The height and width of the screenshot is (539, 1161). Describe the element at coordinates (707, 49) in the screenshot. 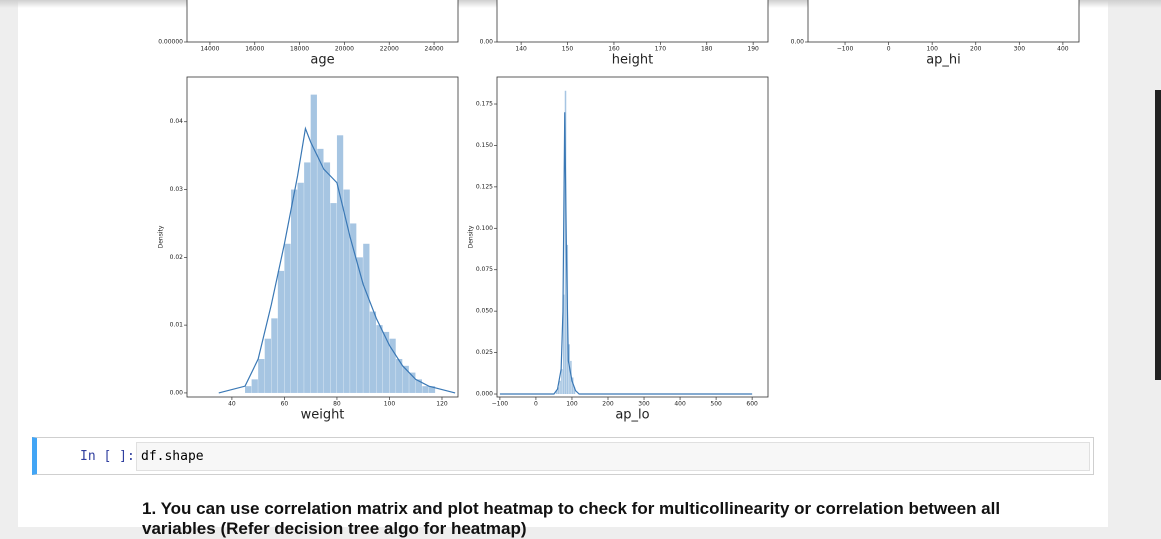

I see `x-tick-label: 180` at that location.